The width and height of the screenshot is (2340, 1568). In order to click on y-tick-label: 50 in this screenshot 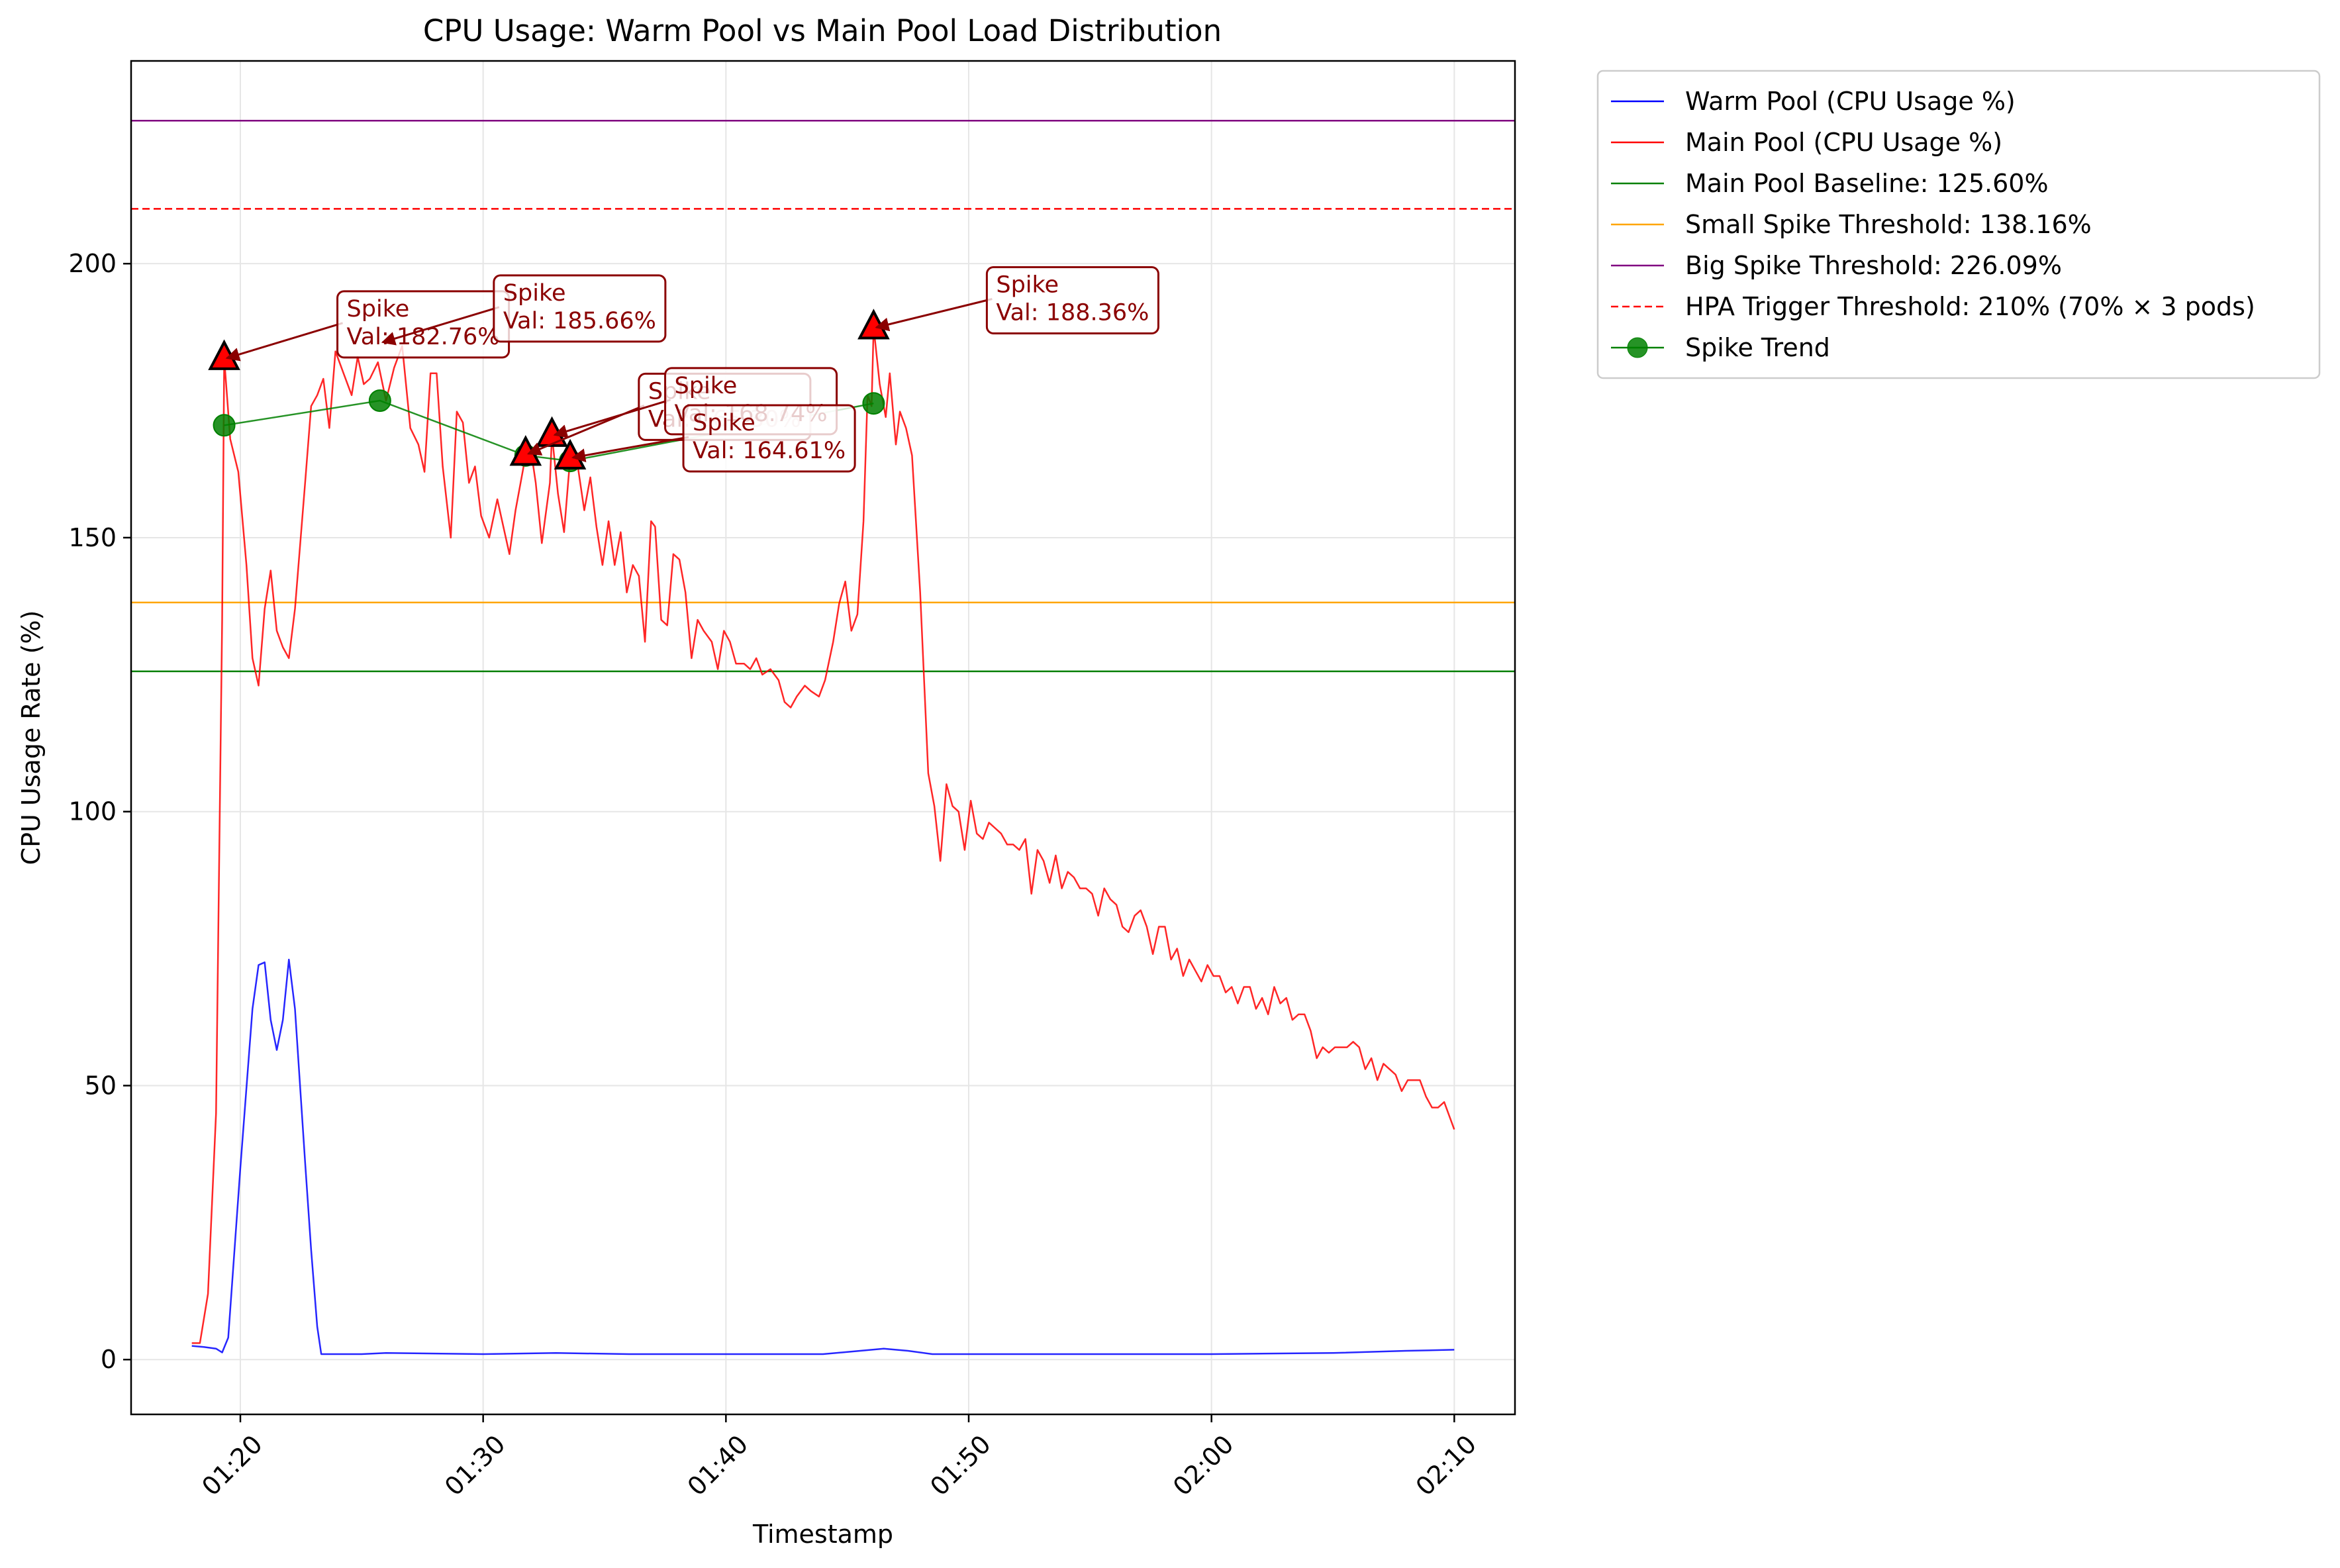, I will do `click(101, 1085)`.